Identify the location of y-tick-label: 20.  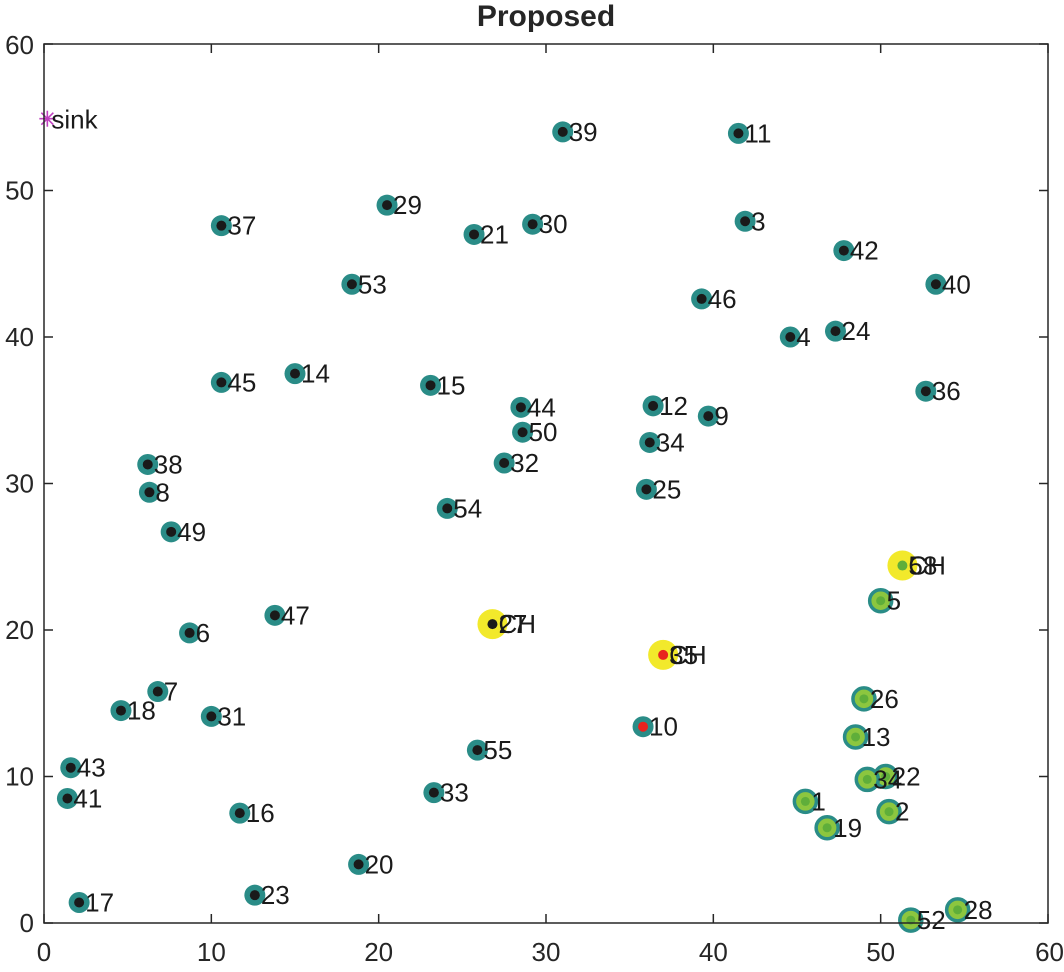
(19, 630).